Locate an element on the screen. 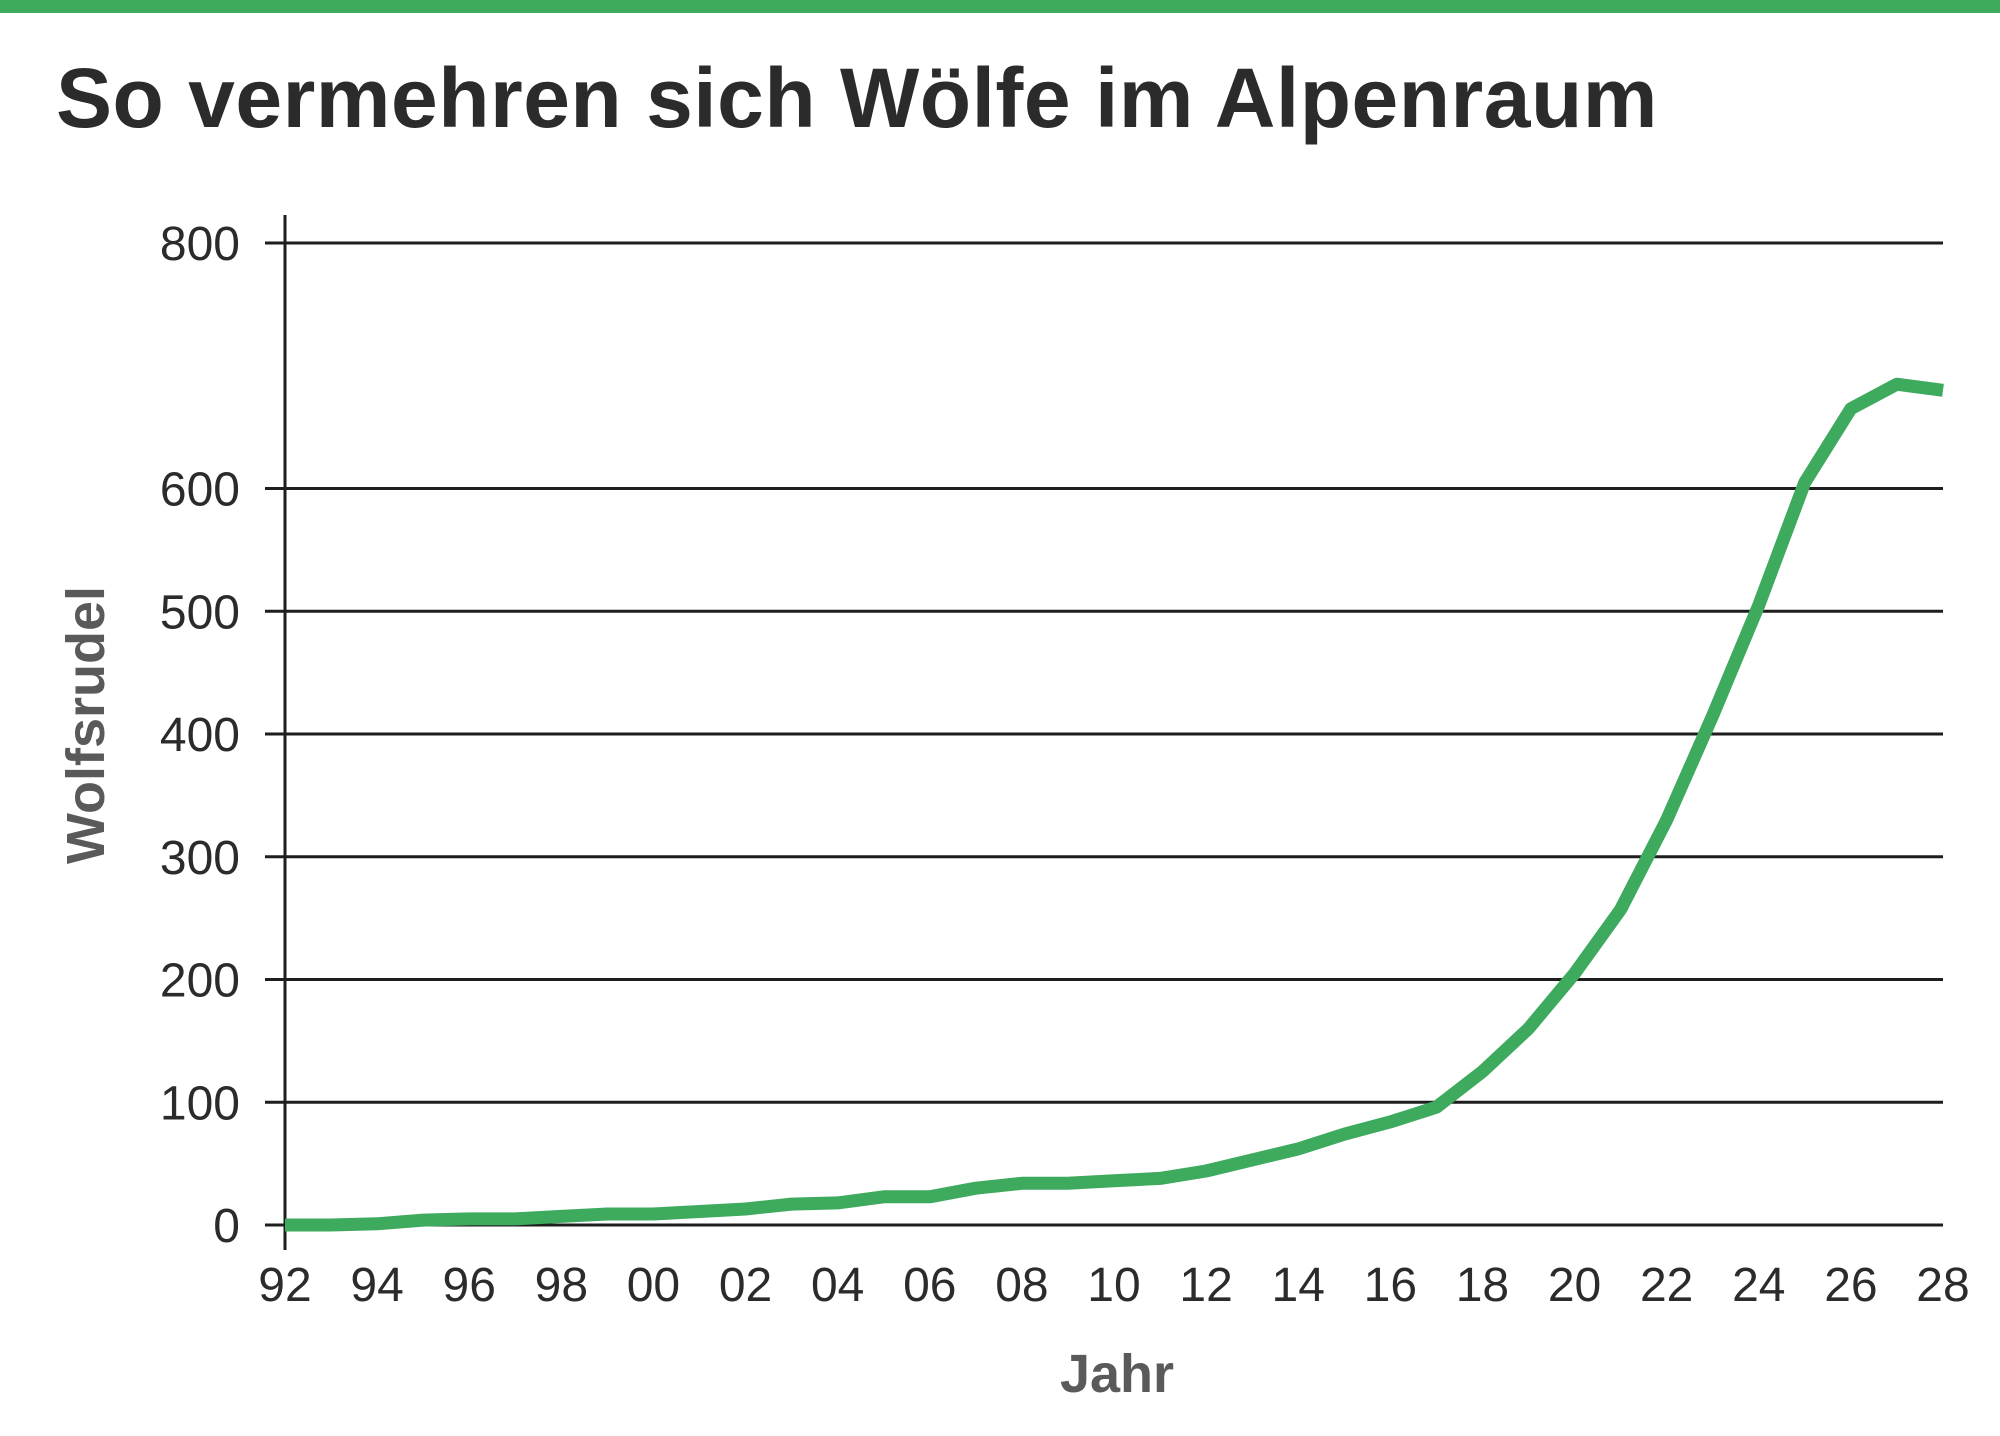 The image size is (2000, 1436). x-tick-label: 94 is located at coordinates (376, 1285).